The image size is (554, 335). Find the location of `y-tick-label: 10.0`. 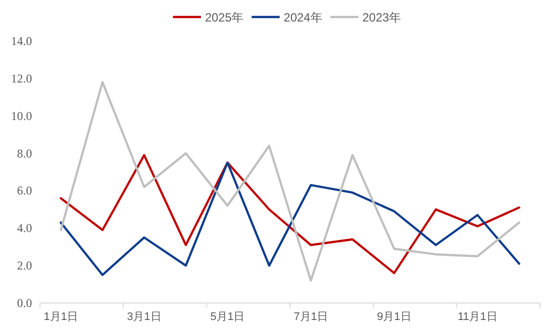

y-tick-label: 10.0 is located at coordinates (21, 115).